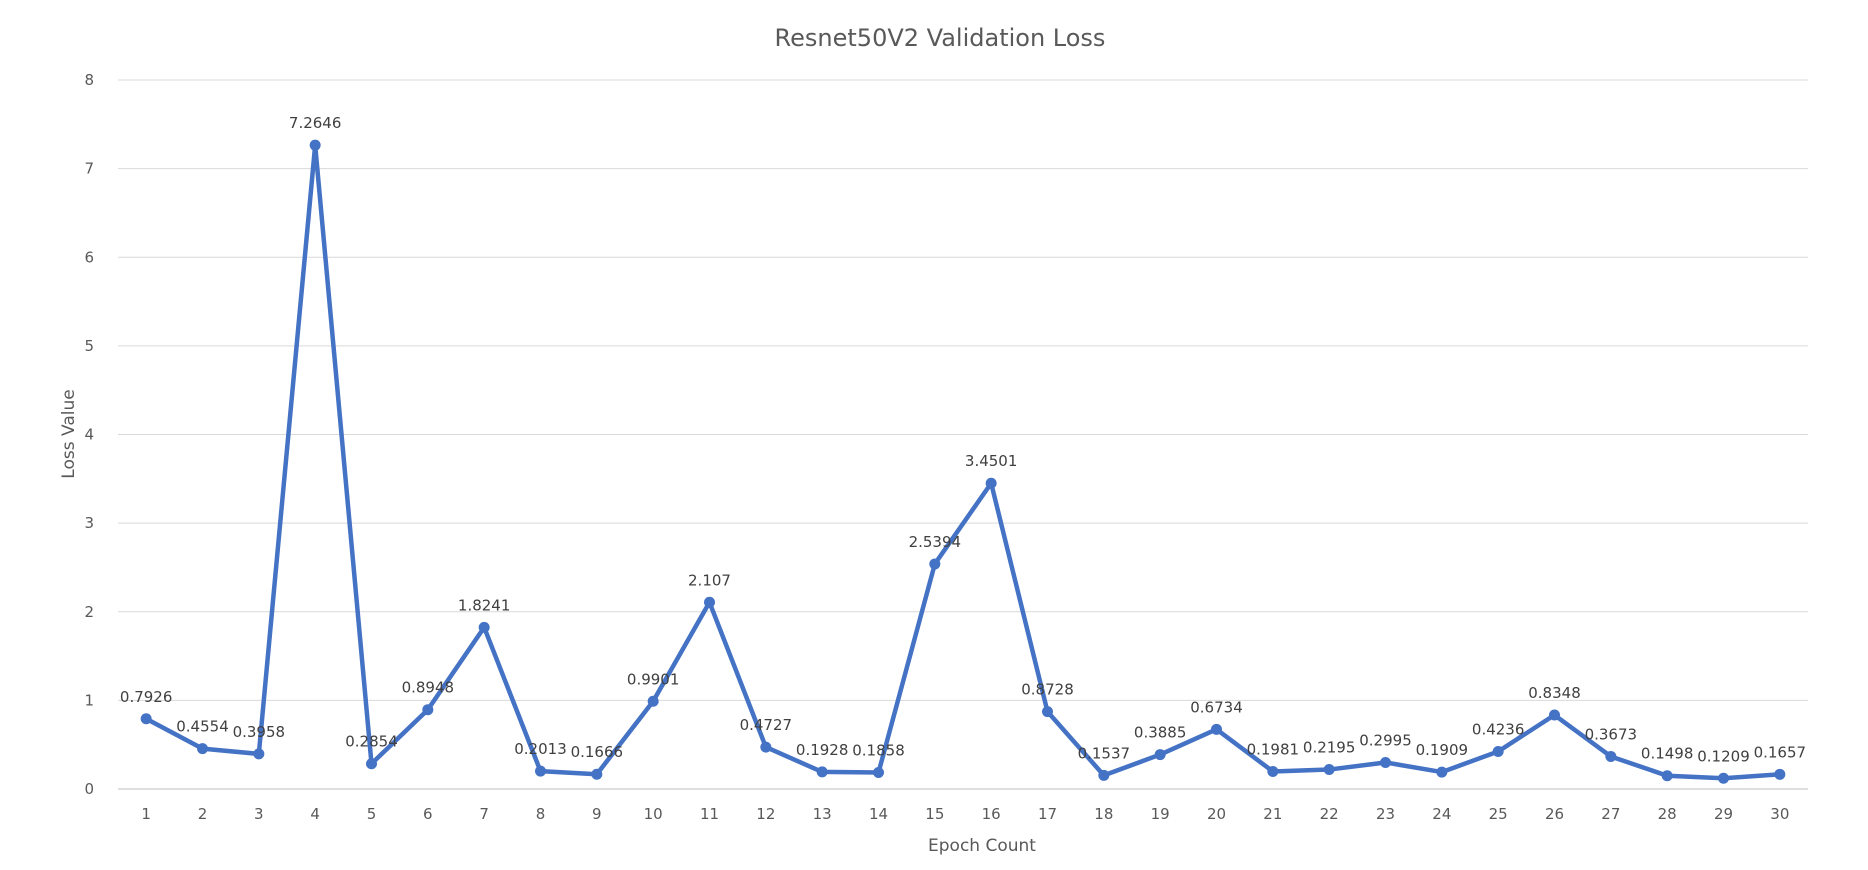  Describe the element at coordinates (1554, 693) in the screenshot. I see `data-label: 0.8348` at that location.